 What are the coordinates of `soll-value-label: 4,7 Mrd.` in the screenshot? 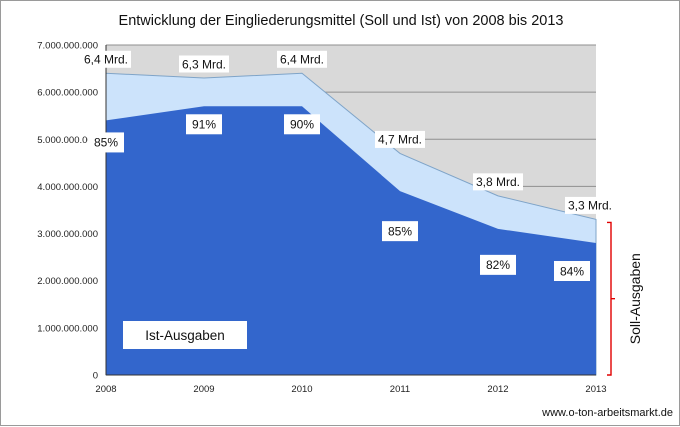 It's located at (400, 140).